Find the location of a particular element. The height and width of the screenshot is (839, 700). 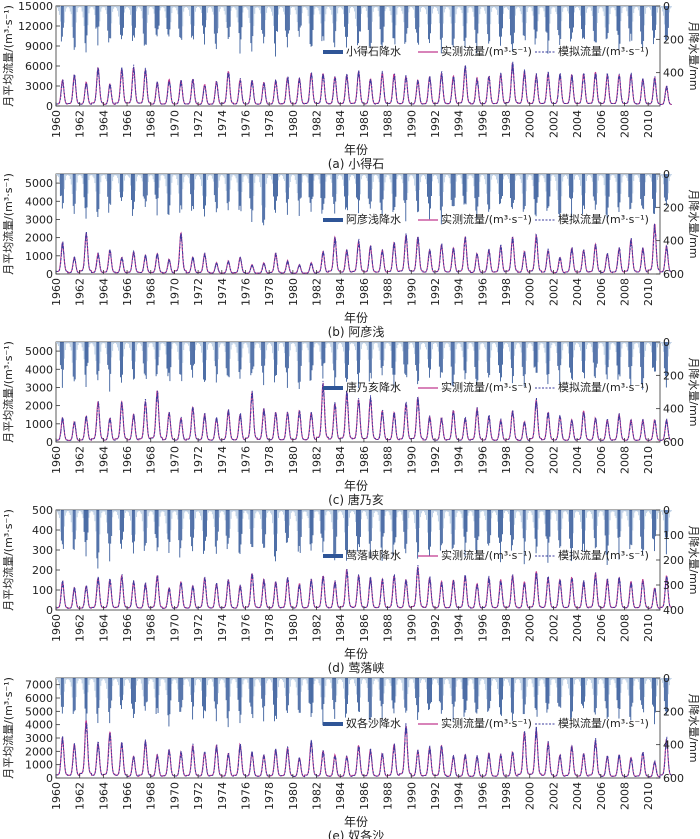

left-tick-label: 3000 is located at coordinates (39, 738).